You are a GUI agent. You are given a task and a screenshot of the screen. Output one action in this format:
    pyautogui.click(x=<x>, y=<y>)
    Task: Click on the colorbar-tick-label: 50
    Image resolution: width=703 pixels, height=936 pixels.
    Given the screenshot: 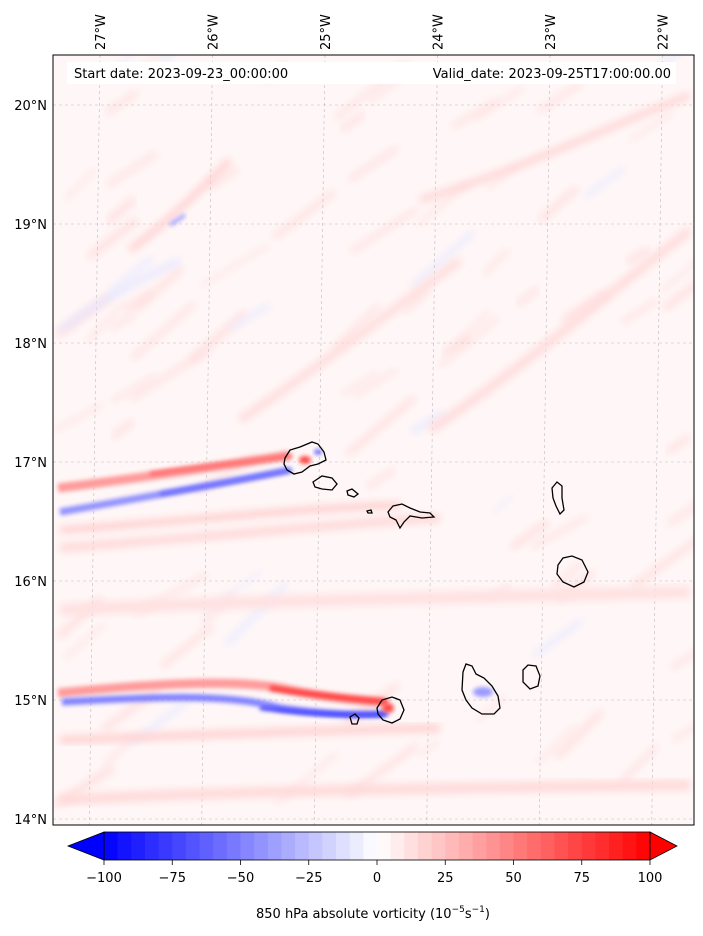 What is the action you would take?
    pyautogui.click(x=513, y=878)
    